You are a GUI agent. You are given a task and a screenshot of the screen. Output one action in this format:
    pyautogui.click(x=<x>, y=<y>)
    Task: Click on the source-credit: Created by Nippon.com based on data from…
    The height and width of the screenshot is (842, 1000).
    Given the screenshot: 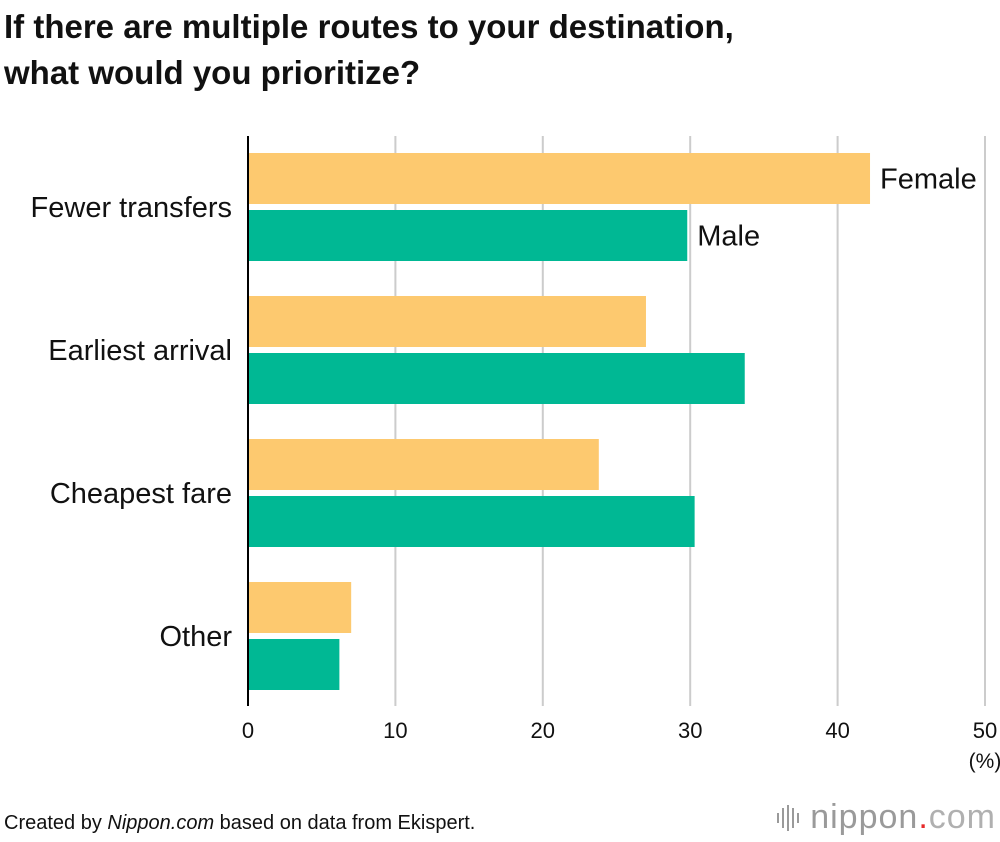 What is the action you would take?
    pyautogui.click(x=239, y=823)
    